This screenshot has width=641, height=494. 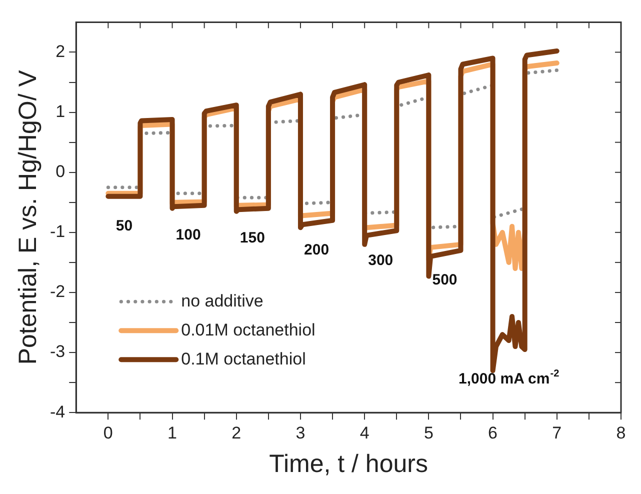 I want to click on x-tick-label: 7, so click(x=557, y=432).